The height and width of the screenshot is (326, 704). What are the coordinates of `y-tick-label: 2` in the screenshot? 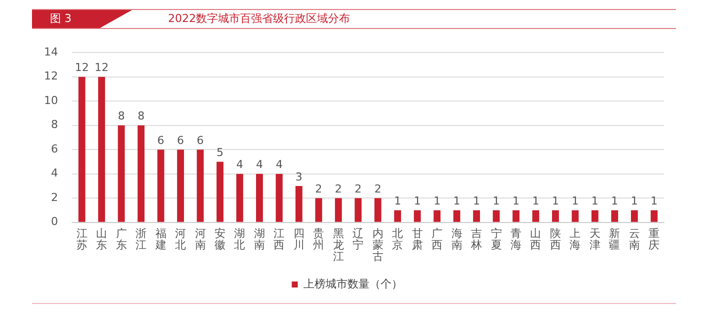 It's located at (54, 197).